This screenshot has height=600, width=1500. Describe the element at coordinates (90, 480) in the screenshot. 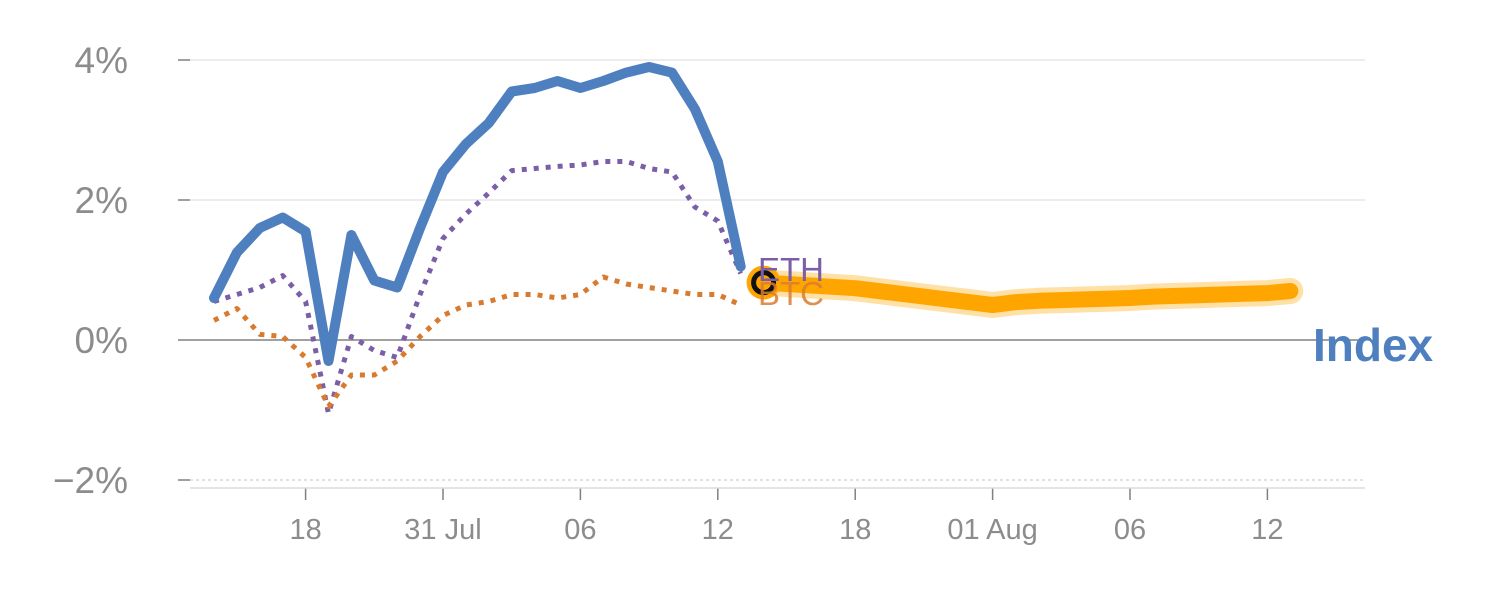

I see `y-tick-label: −2%` at that location.